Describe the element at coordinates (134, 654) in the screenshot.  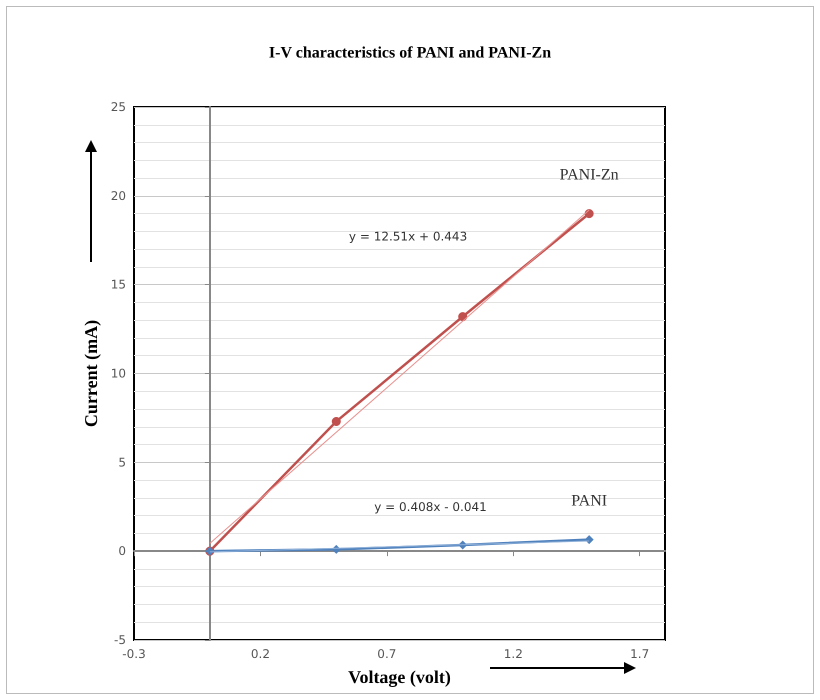
I see `x-tick-label: -0.3` at that location.